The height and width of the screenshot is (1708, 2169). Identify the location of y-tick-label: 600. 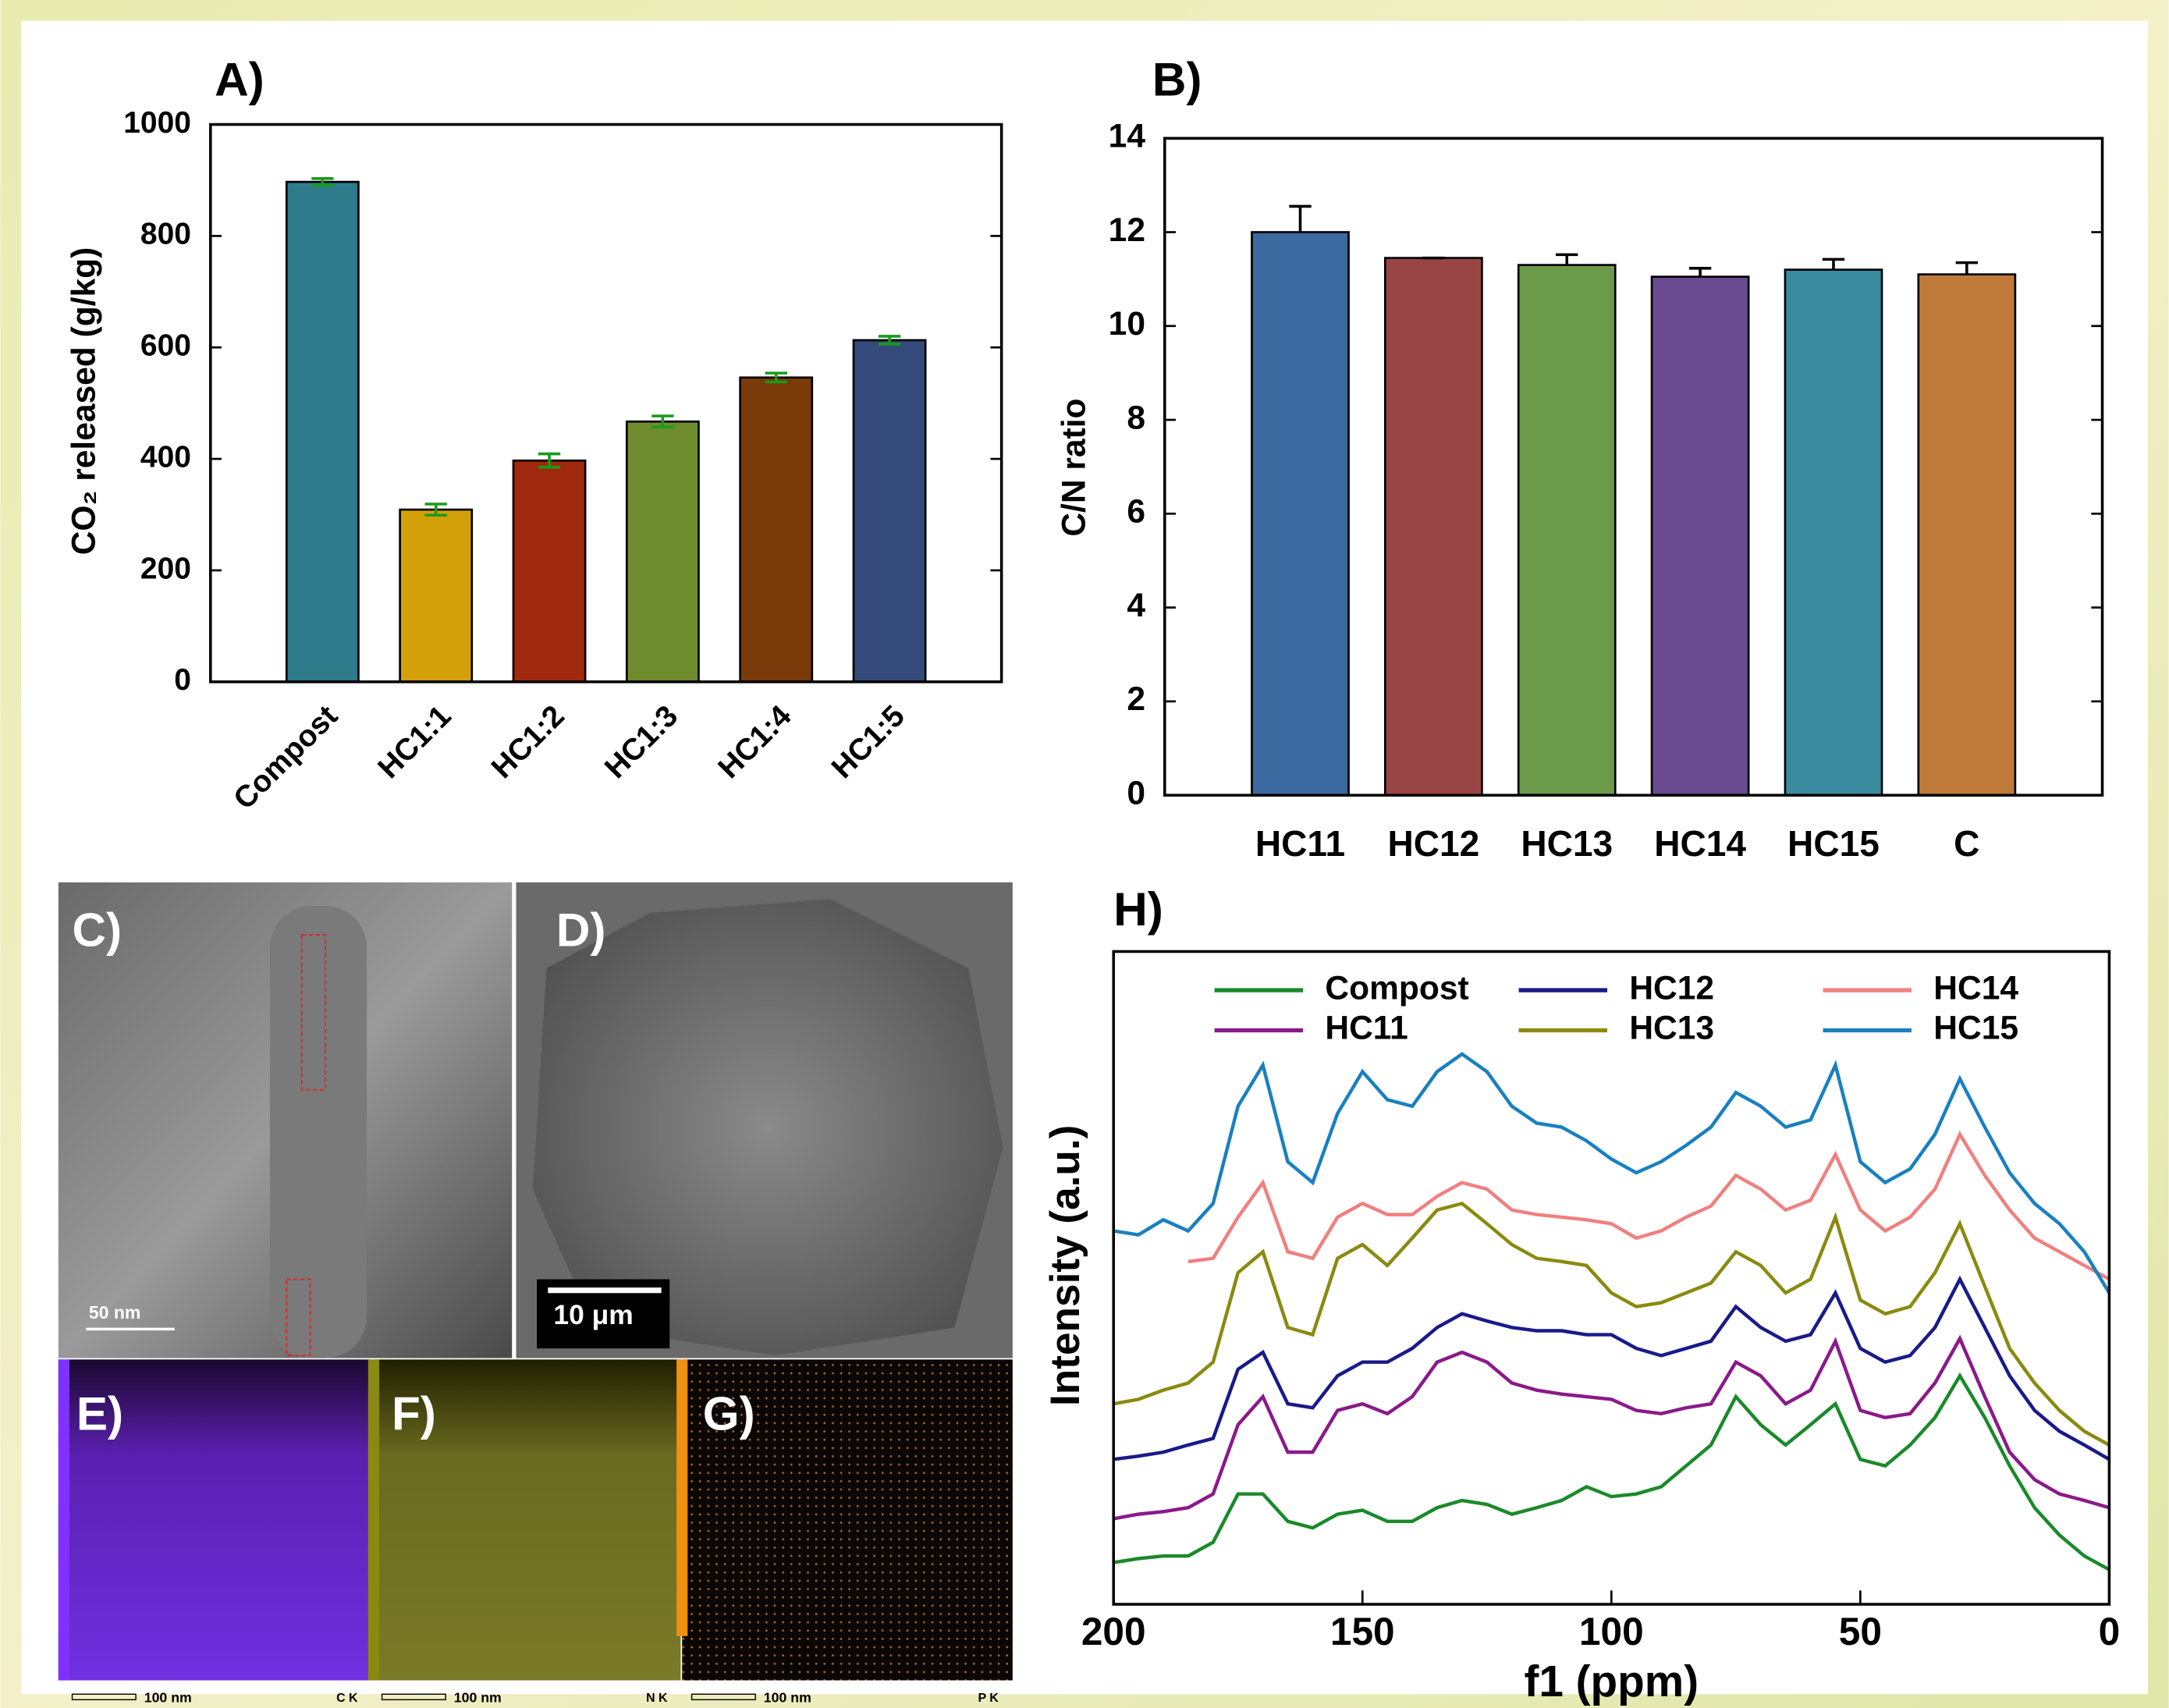
(165, 346).